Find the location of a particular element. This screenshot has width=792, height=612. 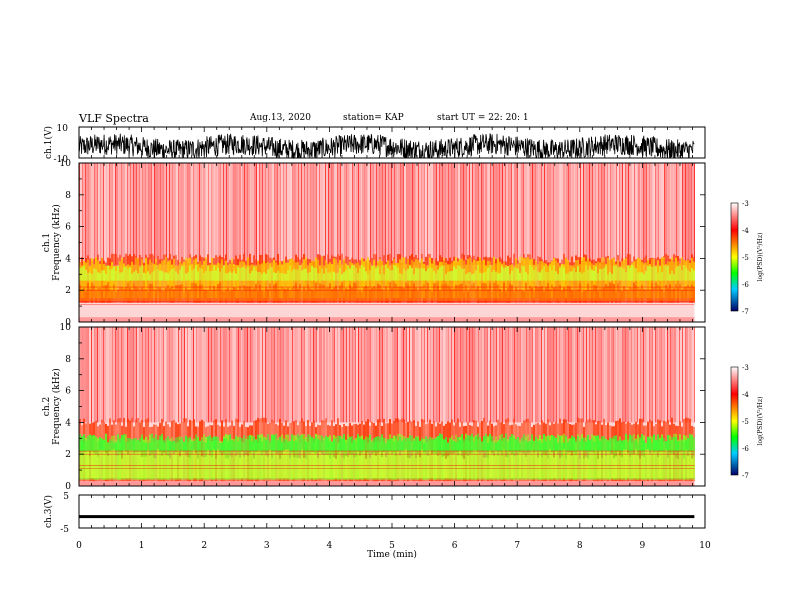

ch1-ylabel: ch.1(V) is located at coordinates (48, 142).